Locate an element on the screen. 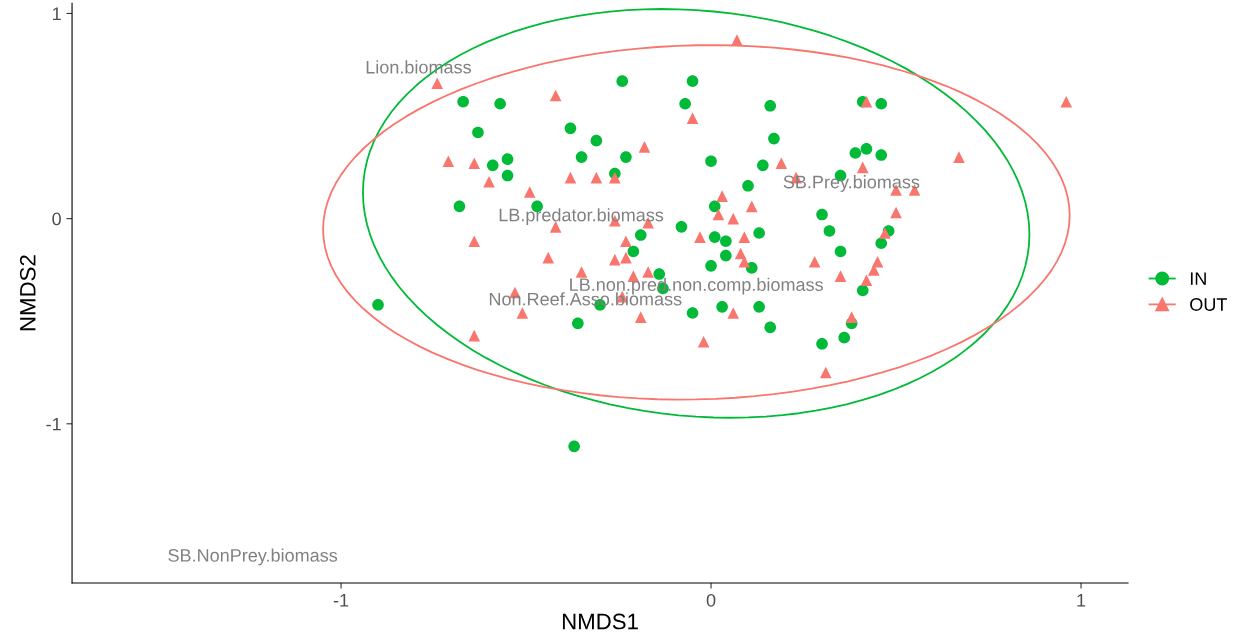 The width and height of the screenshot is (1251, 643). annotation: SB.Prey.biomass is located at coordinates (851, 183).